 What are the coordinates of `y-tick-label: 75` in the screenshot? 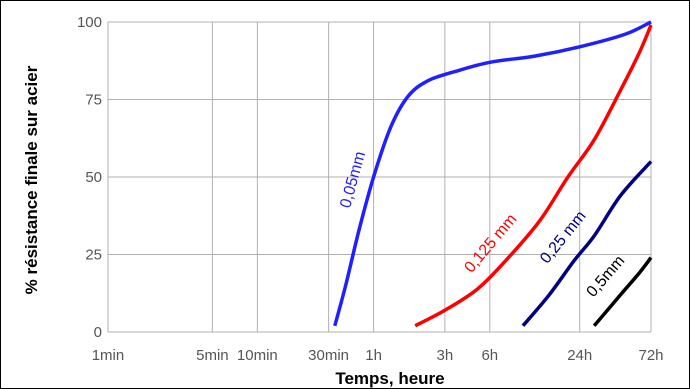 It's located at (93, 100).